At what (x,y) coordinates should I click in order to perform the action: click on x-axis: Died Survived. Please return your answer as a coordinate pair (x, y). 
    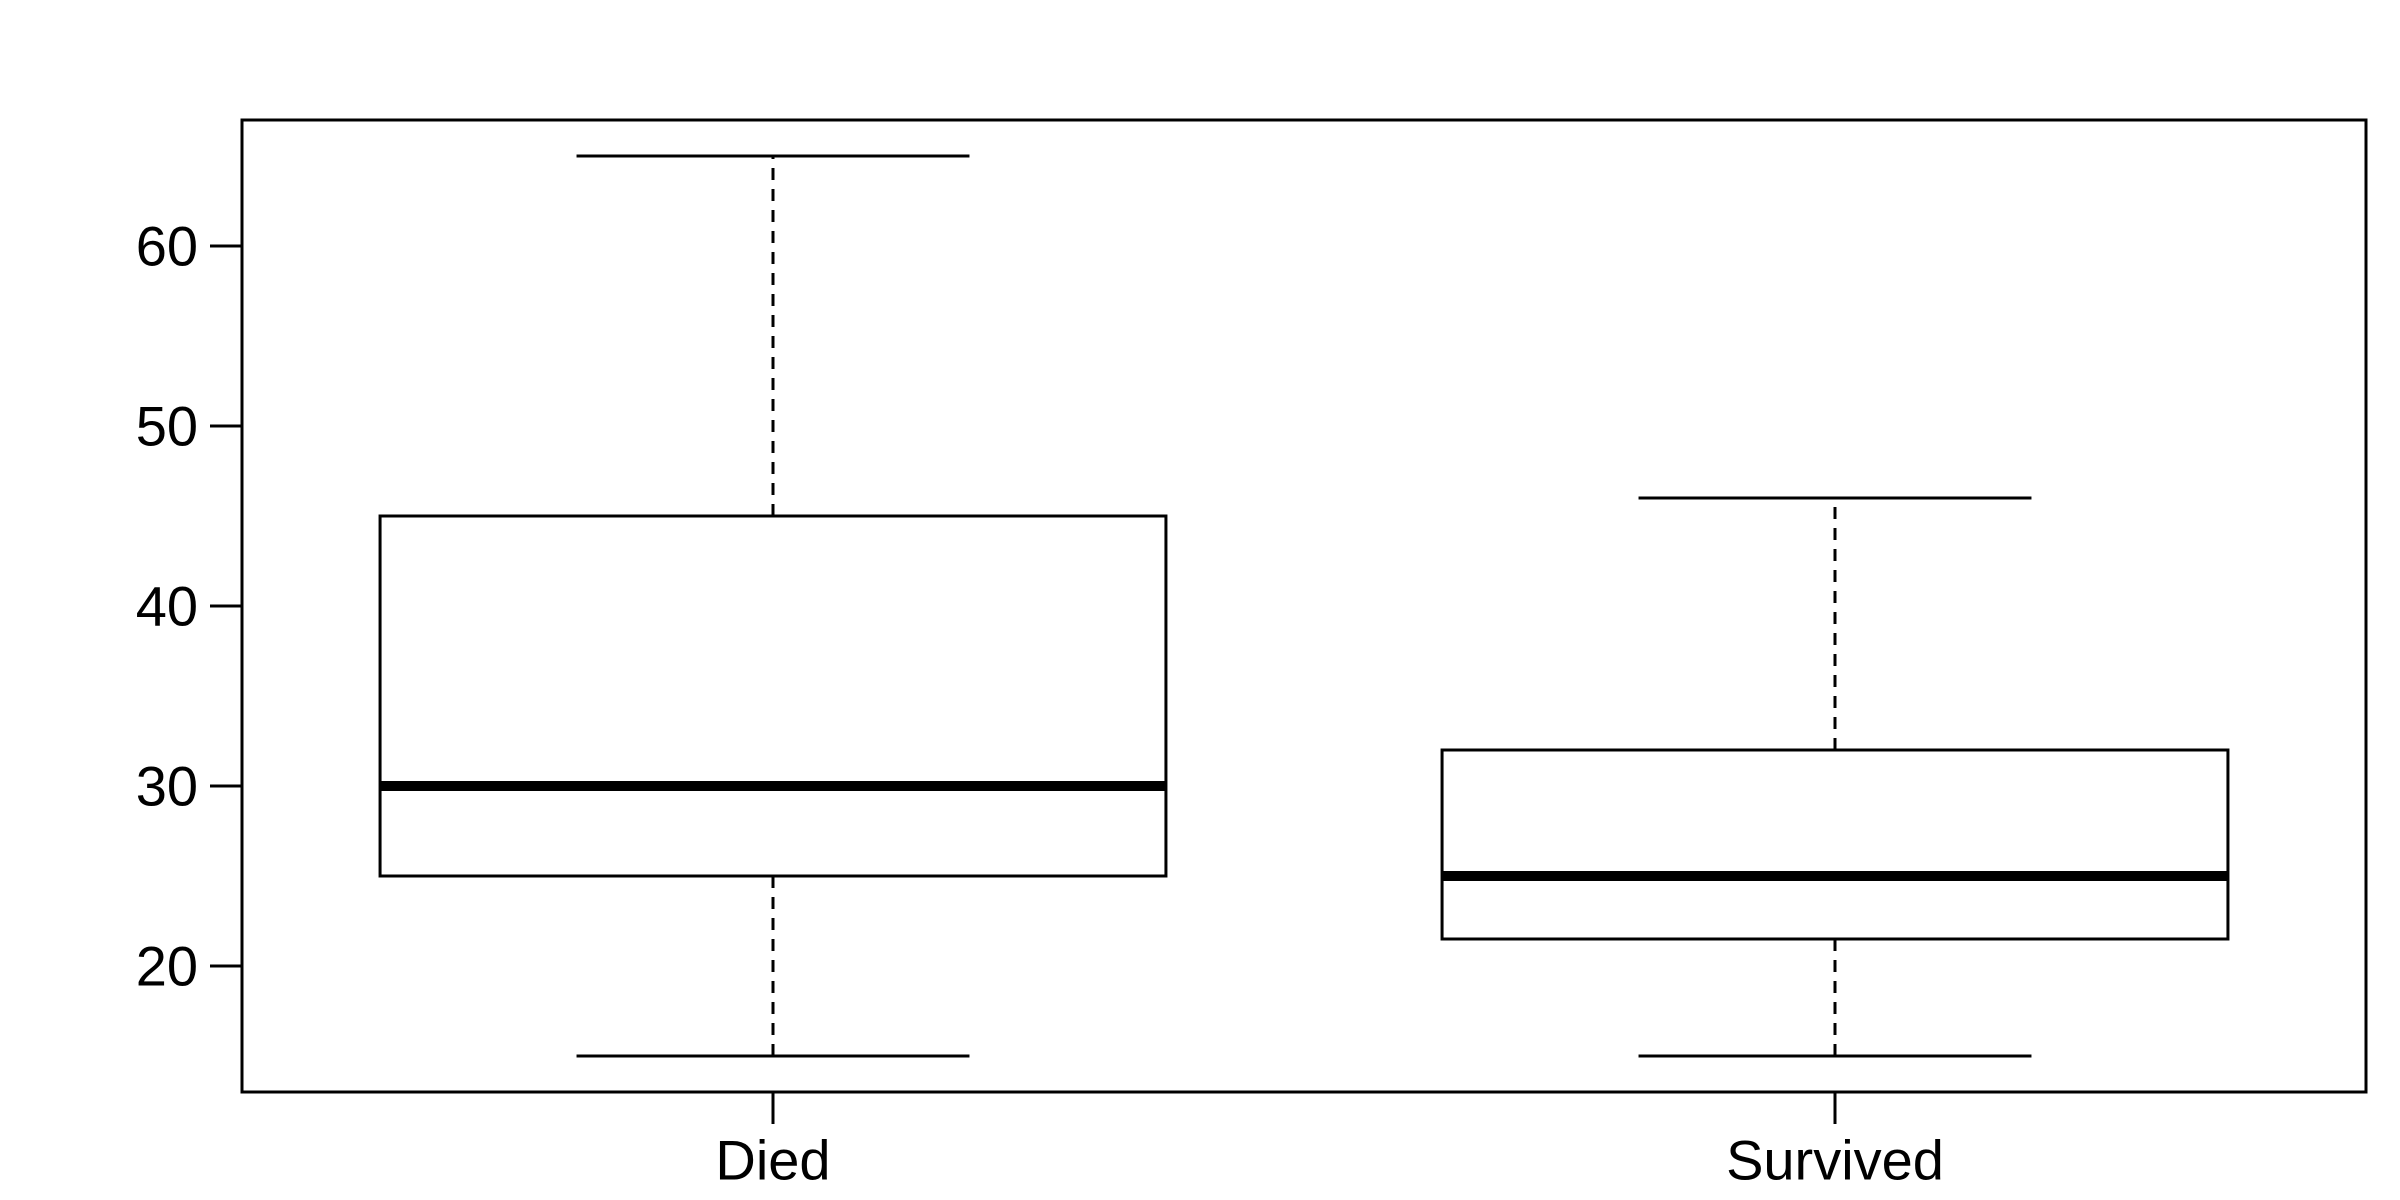
    Looking at the image, I should click on (1329, 1142).